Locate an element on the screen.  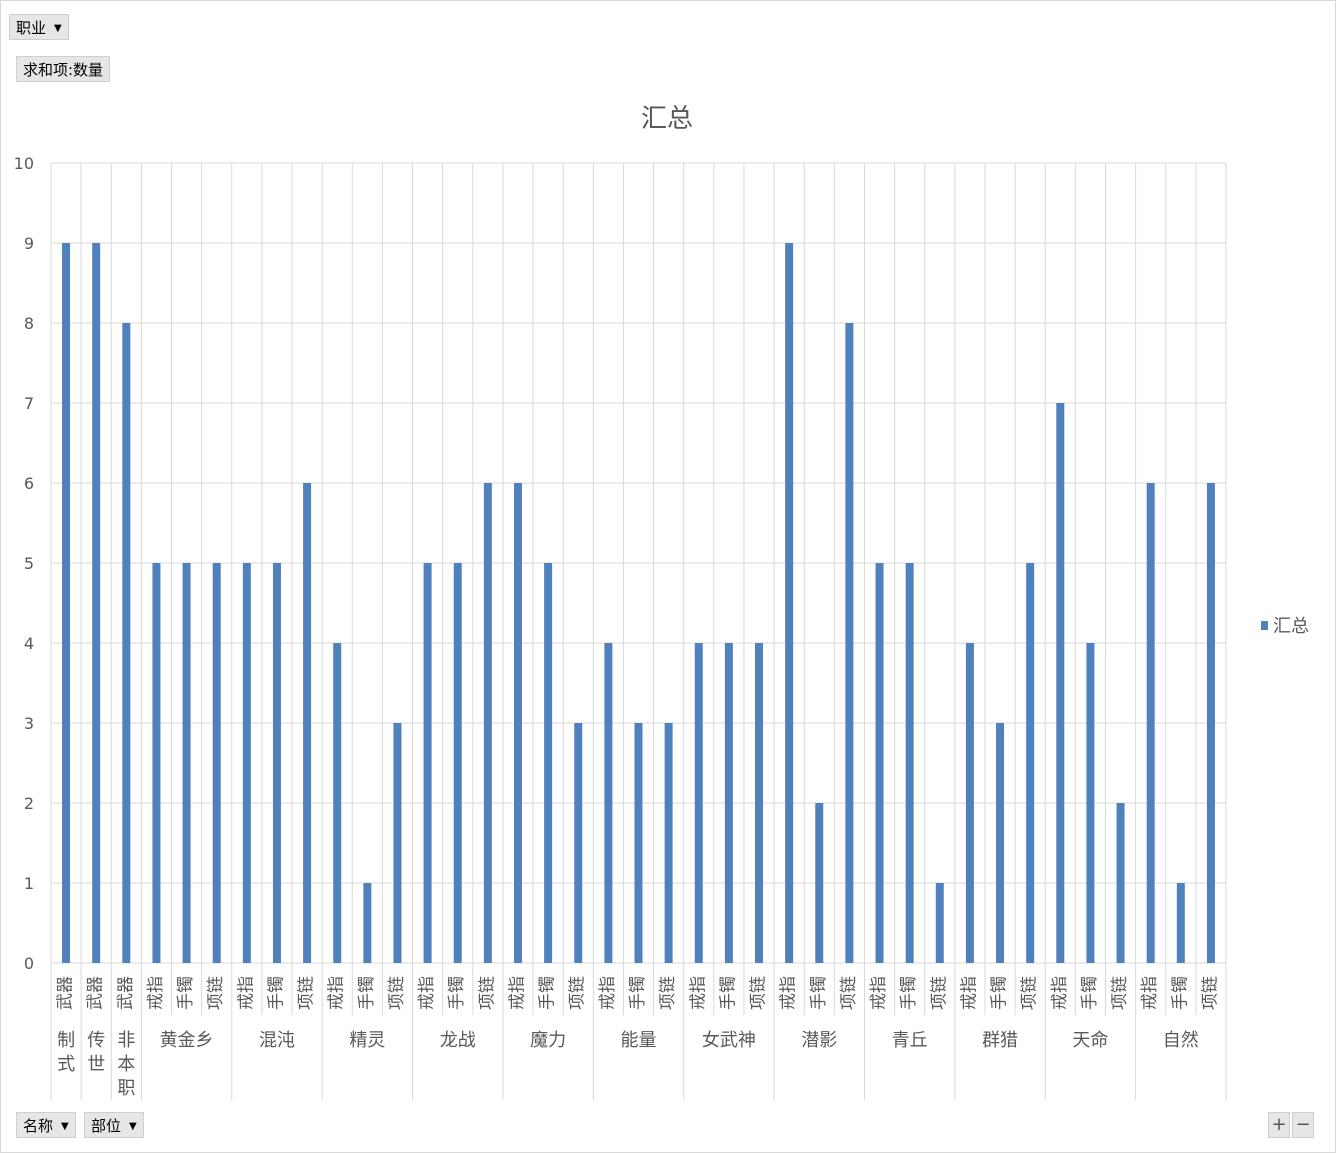
axis-field-button-name: 名称 ▼ is located at coordinates (46, 1125).